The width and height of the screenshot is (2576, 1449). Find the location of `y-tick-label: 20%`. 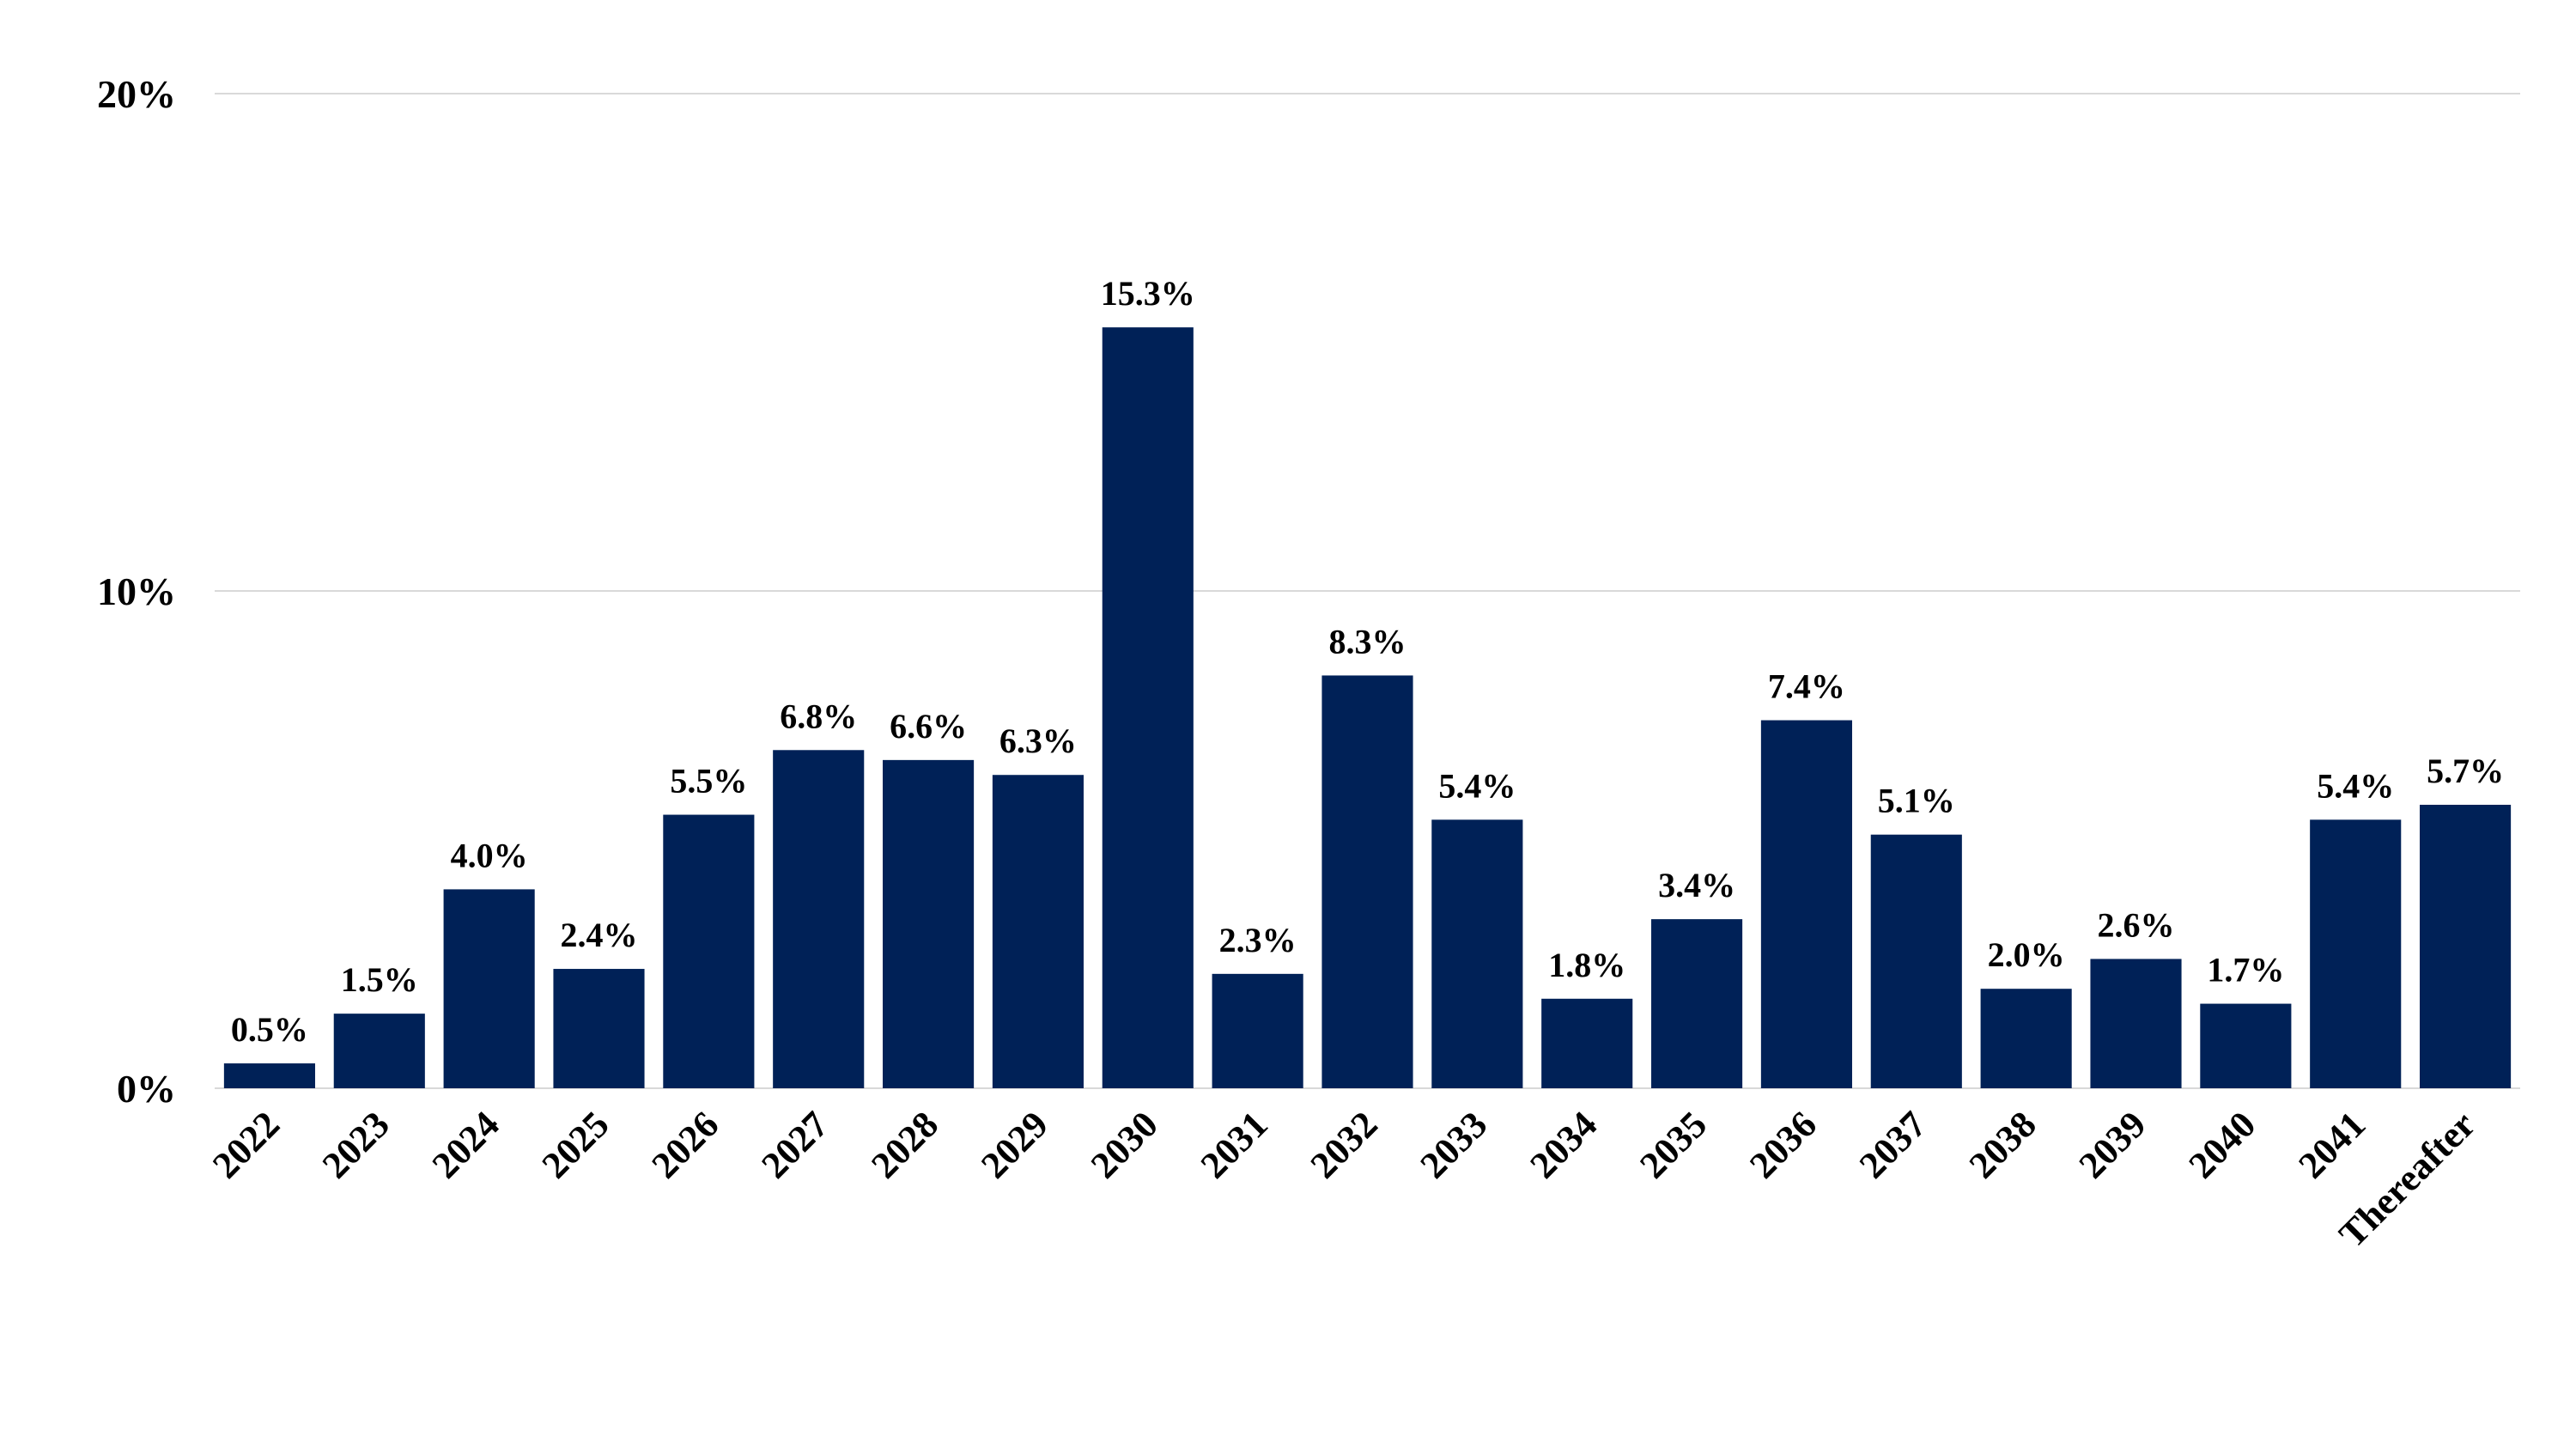

y-tick-label: 20% is located at coordinates (137, 94).